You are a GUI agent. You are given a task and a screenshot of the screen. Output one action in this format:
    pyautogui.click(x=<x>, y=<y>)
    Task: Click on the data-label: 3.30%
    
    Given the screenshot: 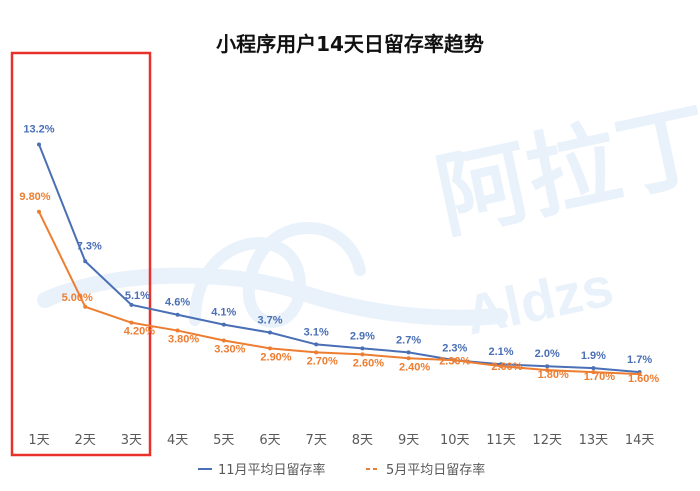 What is the action you would take?
    pyautogui.click(x=229, y=349)
    